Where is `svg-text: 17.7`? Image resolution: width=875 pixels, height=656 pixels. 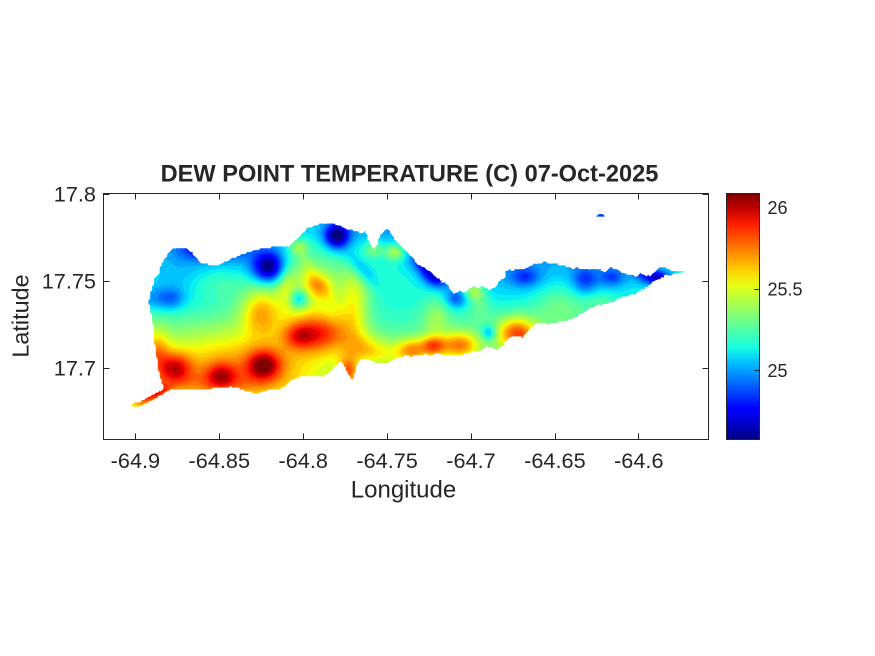 svg-text: 17.7 is located at coordinates (75, 368).